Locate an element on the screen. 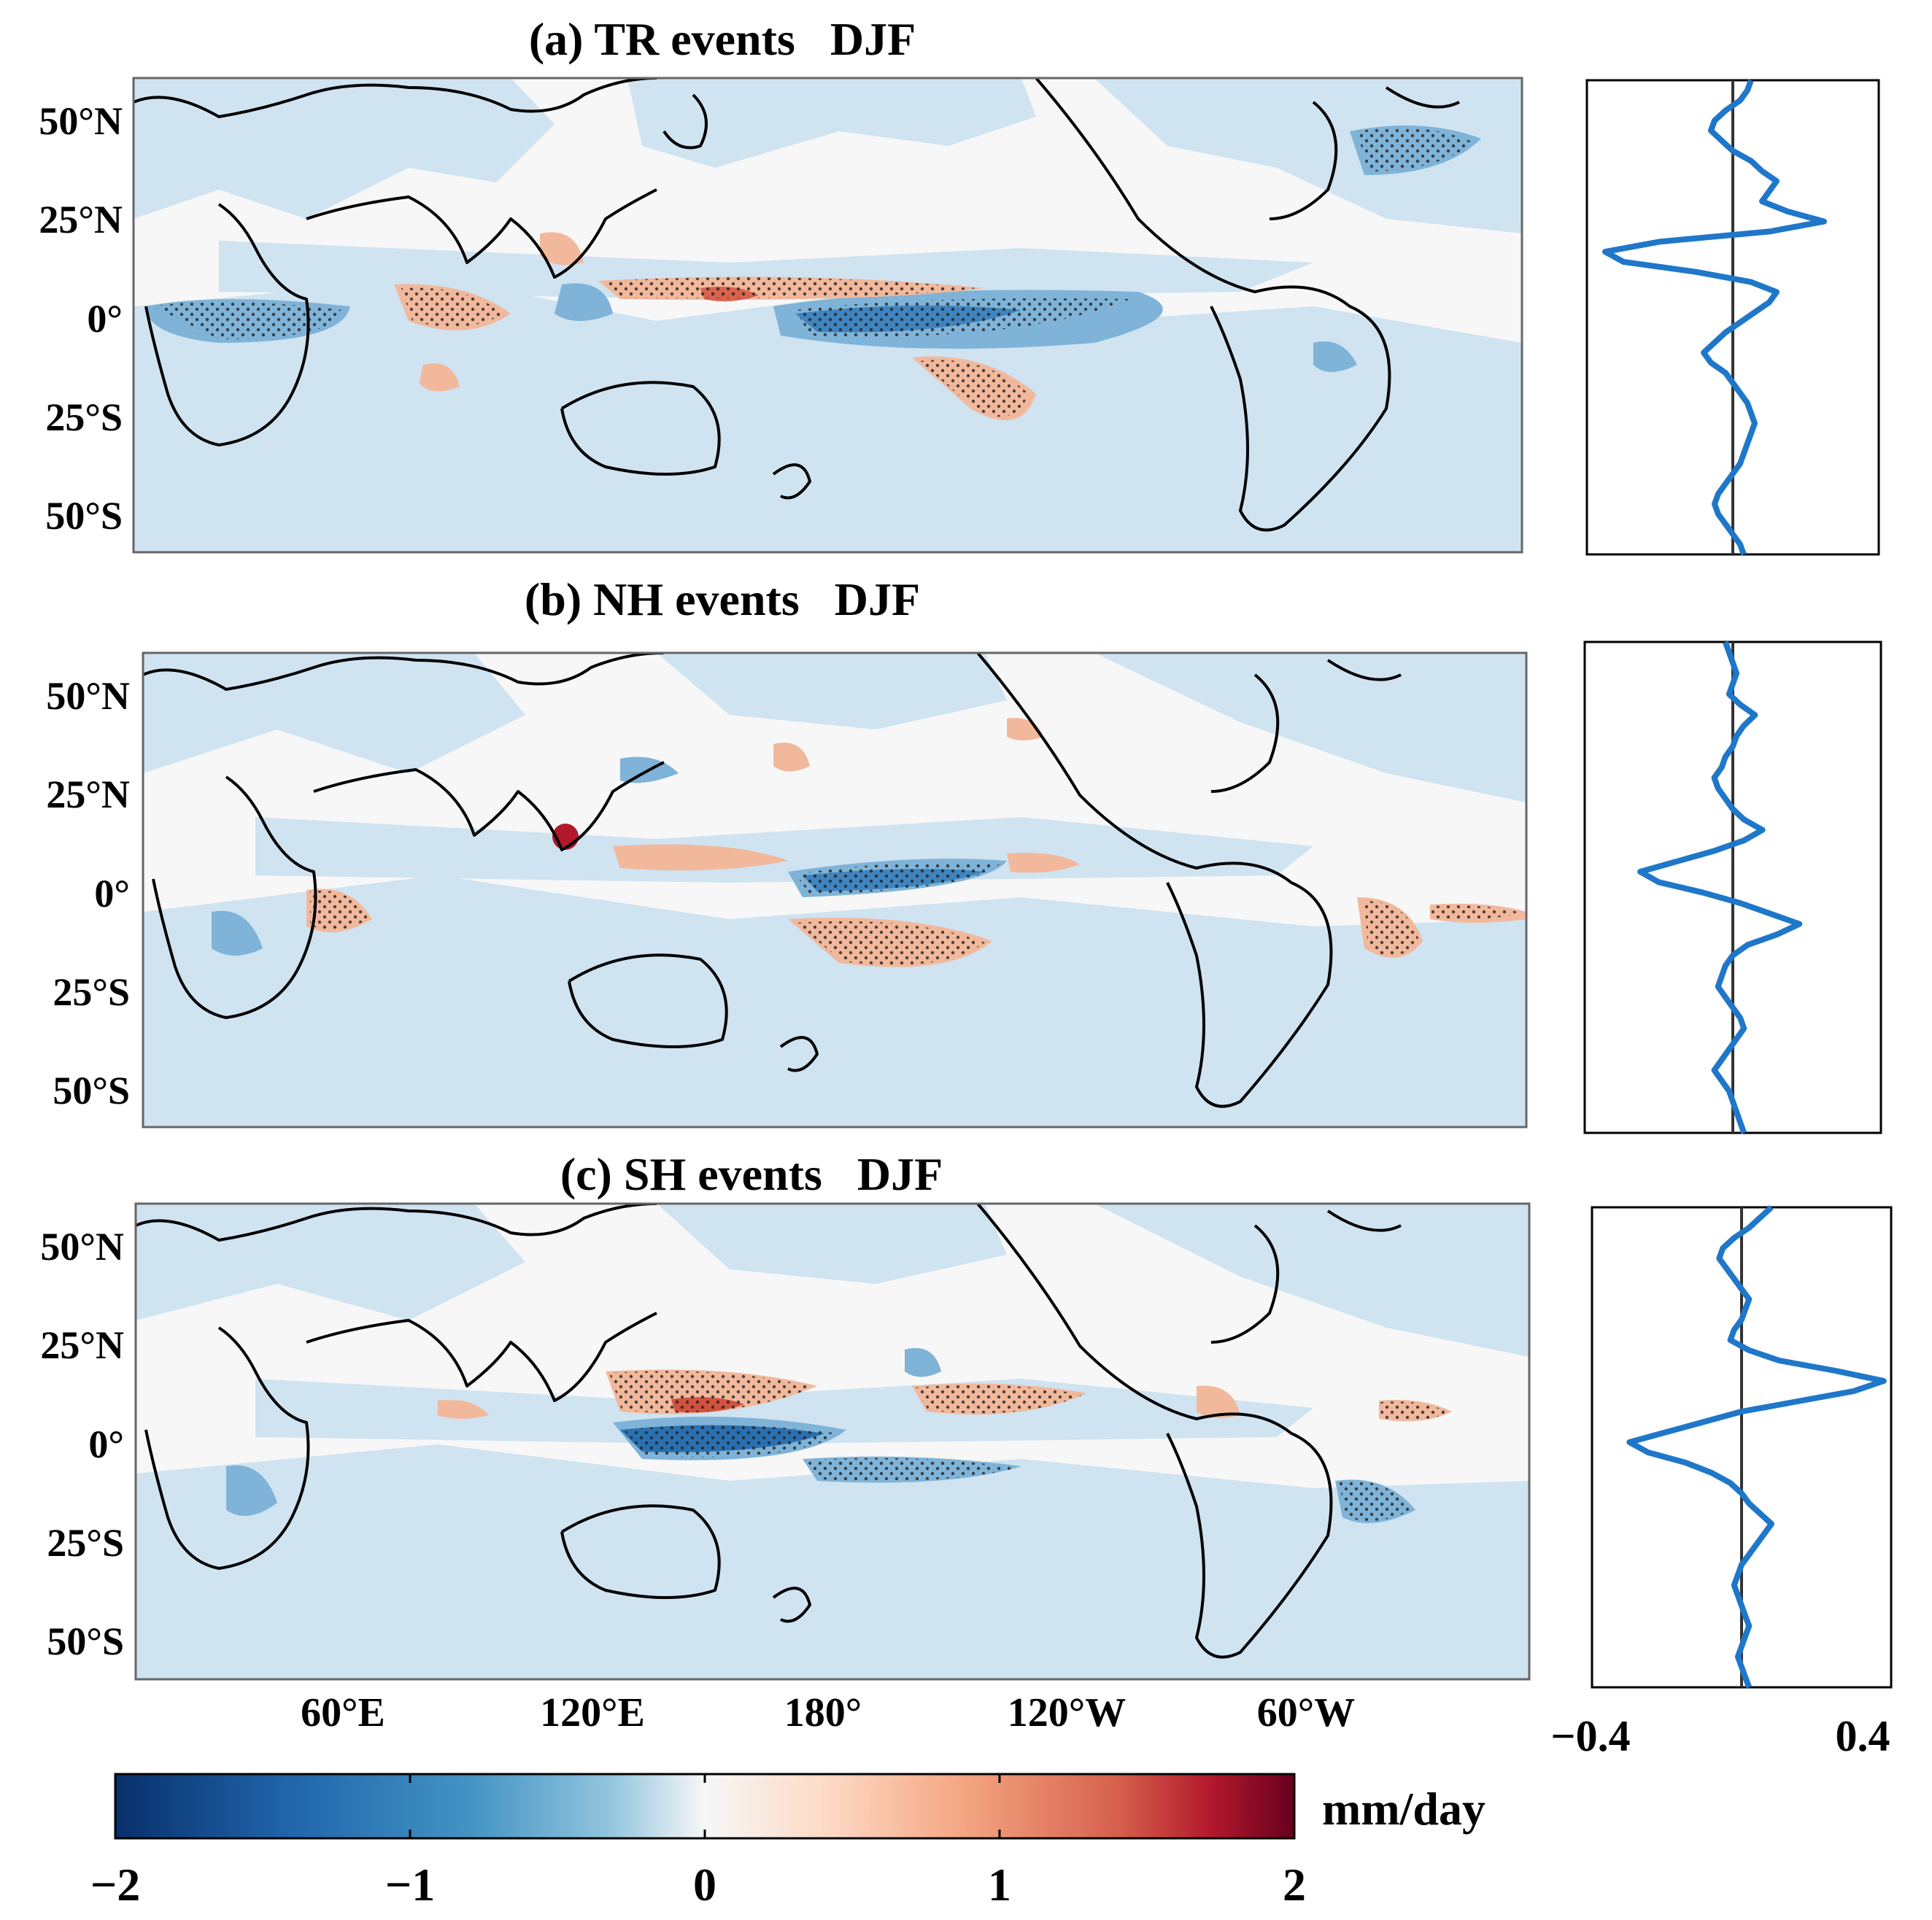 The image size is (1932, 1920). profile-line-a is located at coordinates (1714, 317).